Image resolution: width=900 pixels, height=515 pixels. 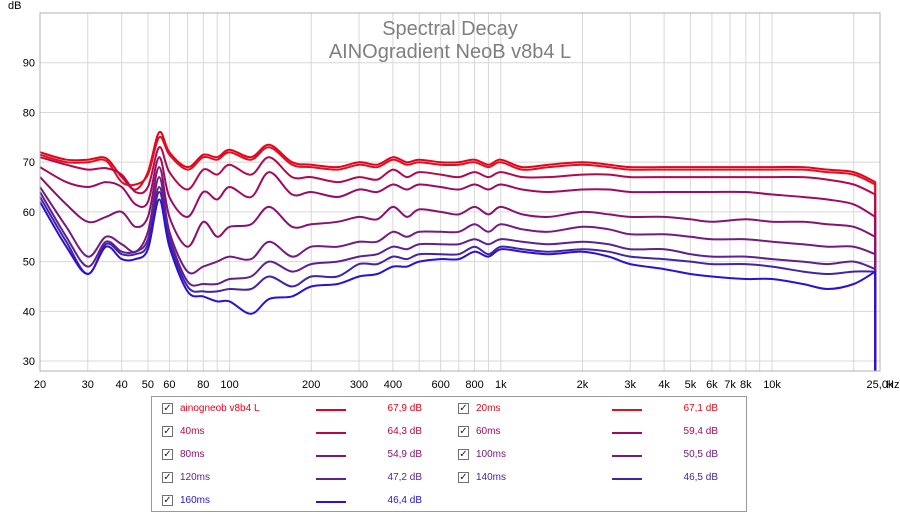 I want to click on x-tick-label: 60, so click(x=169, y=384).